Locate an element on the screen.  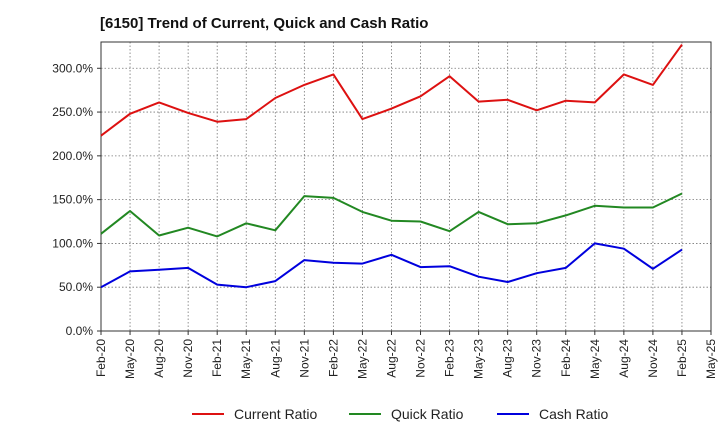
x-tick-label: Feb-22 is located at coordinates (333, 358).